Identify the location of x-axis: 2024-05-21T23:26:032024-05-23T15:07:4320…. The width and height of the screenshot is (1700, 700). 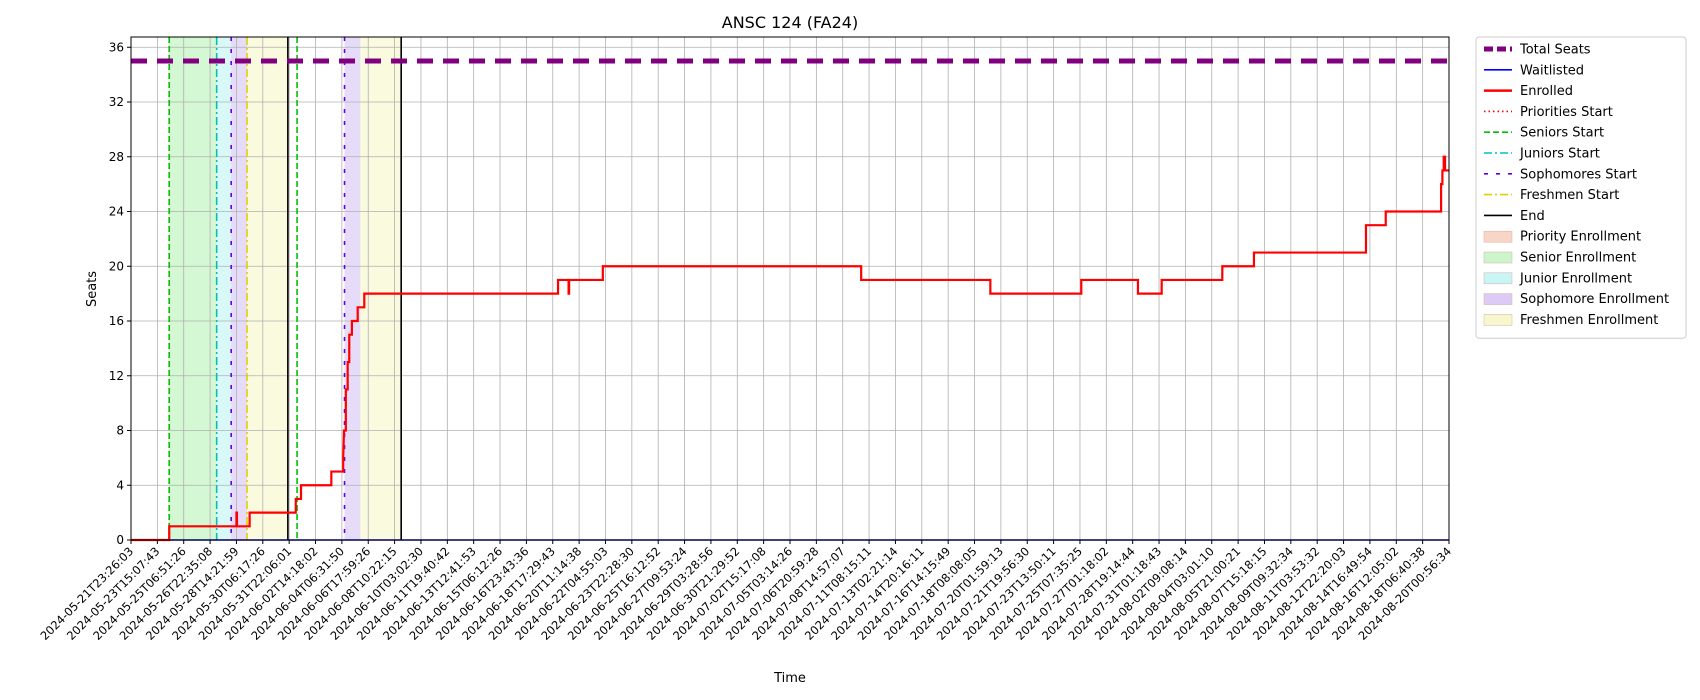
(745, 591).